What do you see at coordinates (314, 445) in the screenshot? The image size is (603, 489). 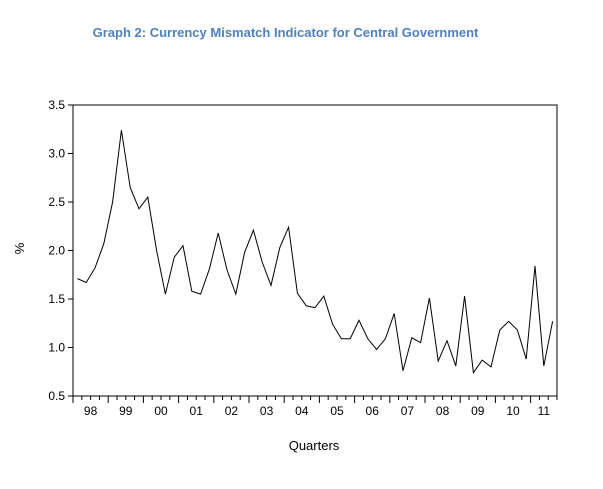 I see `x-axis-title: Quarters` at bounding box center [314, 445].